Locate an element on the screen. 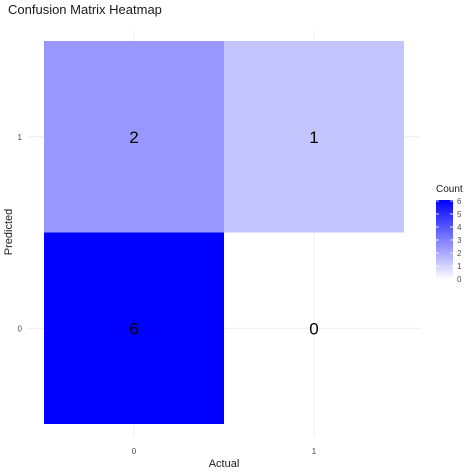 The image size is (474, 474). cell-value-label-1-0: 0 is located at coordinates (313, 328).